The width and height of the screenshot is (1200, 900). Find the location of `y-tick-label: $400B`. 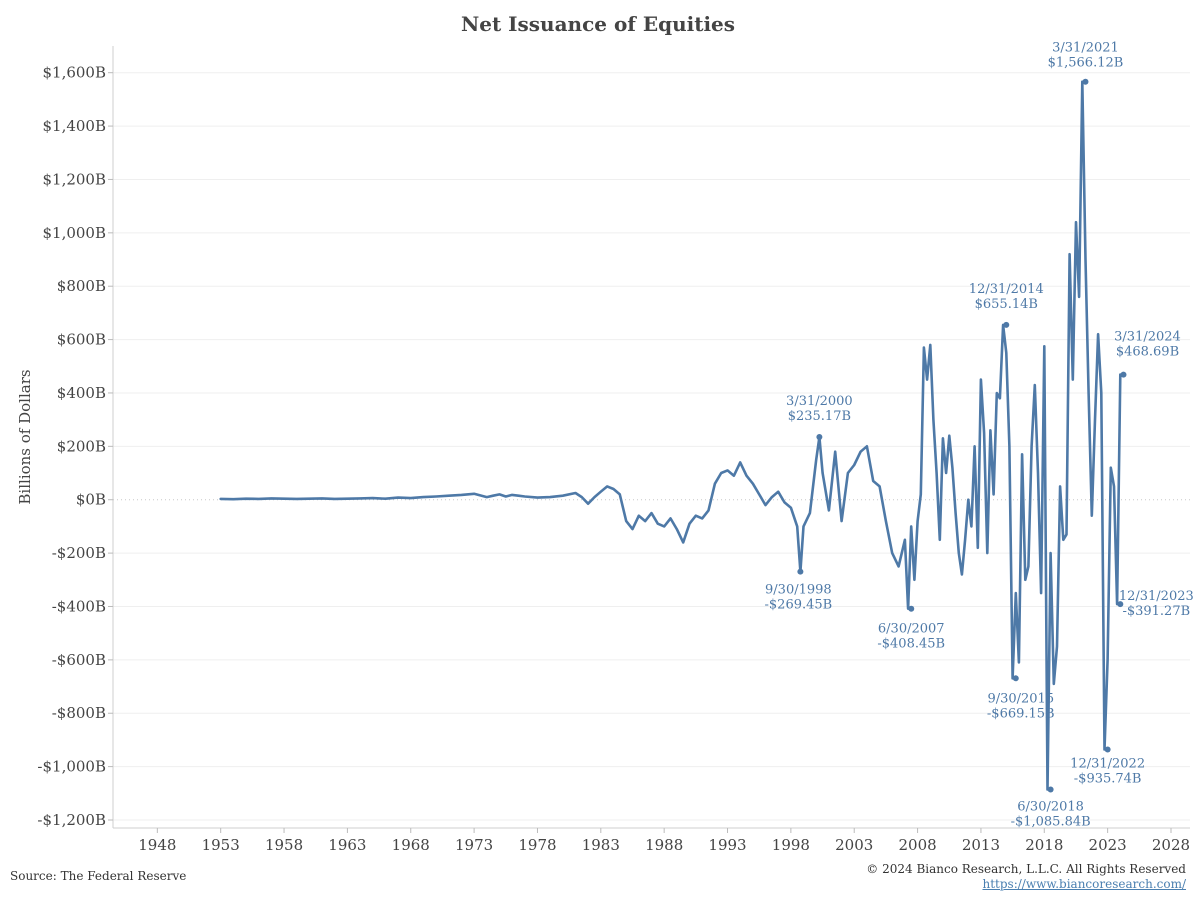

y-tick-label: $400B is located at coordinates (81, 393).